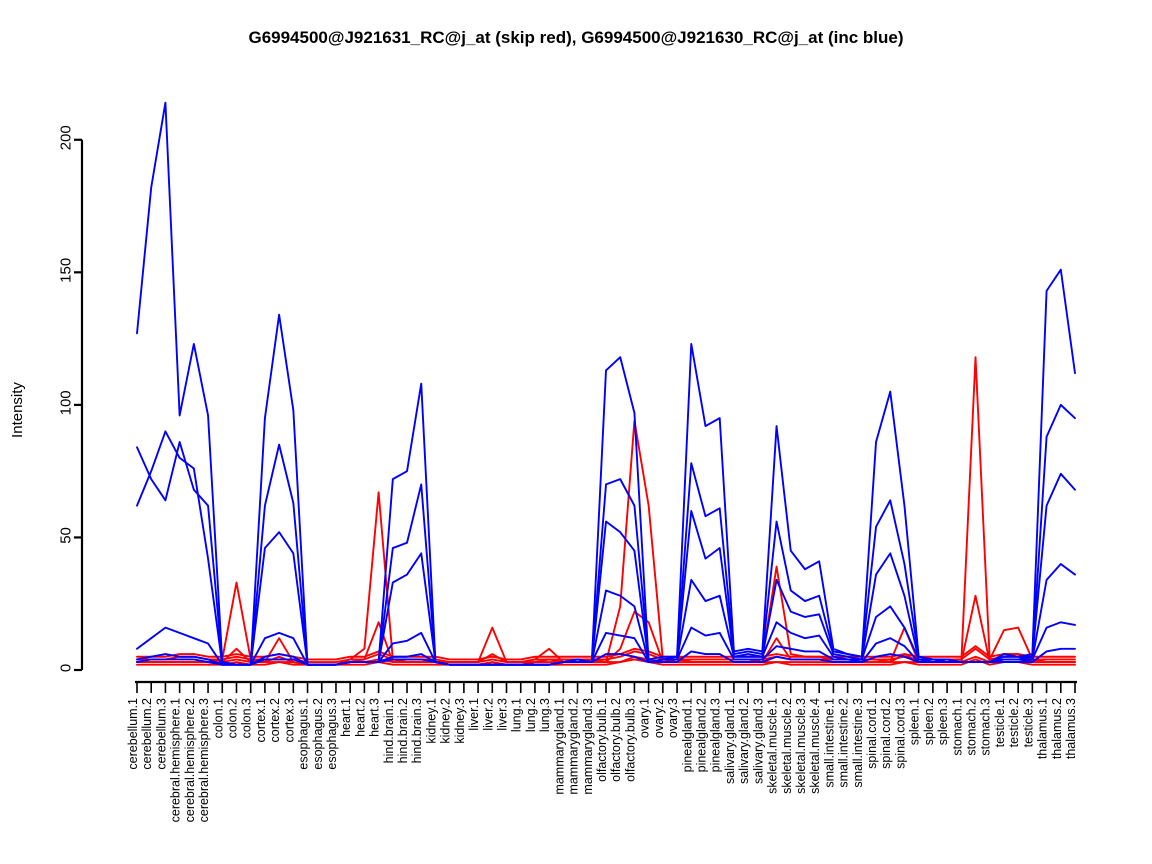  What do you see at coordinates (801, 746) in the screenshot?
I see `x-tick-label: skeletal.muscle.3` at bounding box center [801, 746].